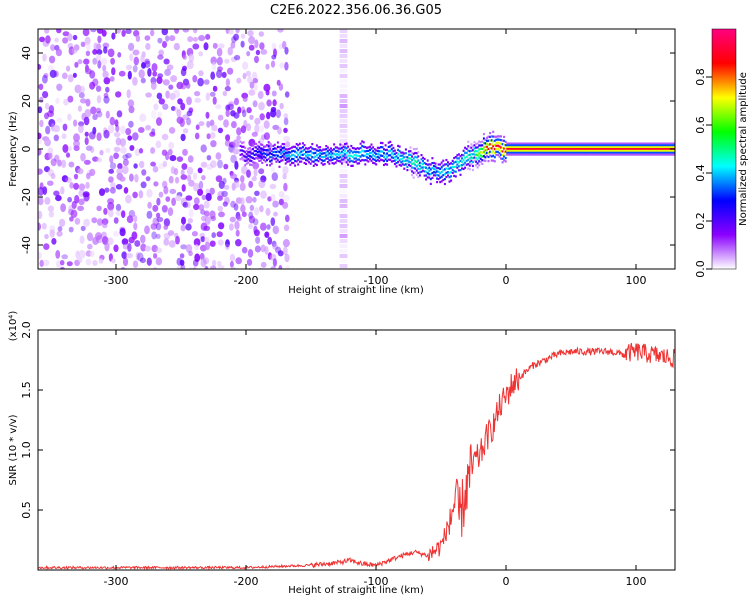  What do you see at coordinates (26, 390) in the screenshot?
I see `y-tick-label: 1.5` at bounding box center [26, 390].